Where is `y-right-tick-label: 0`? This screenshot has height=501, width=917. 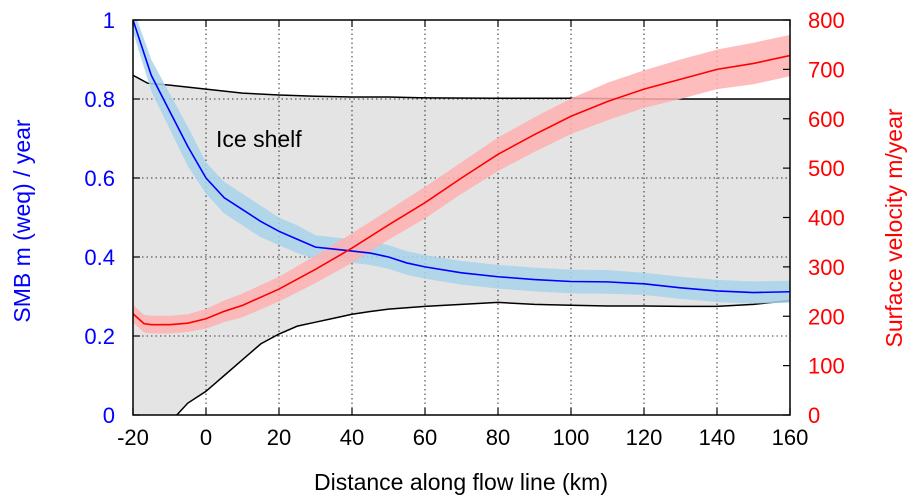 y-right-tick-label: 0 is located at coordinates (814, 415).